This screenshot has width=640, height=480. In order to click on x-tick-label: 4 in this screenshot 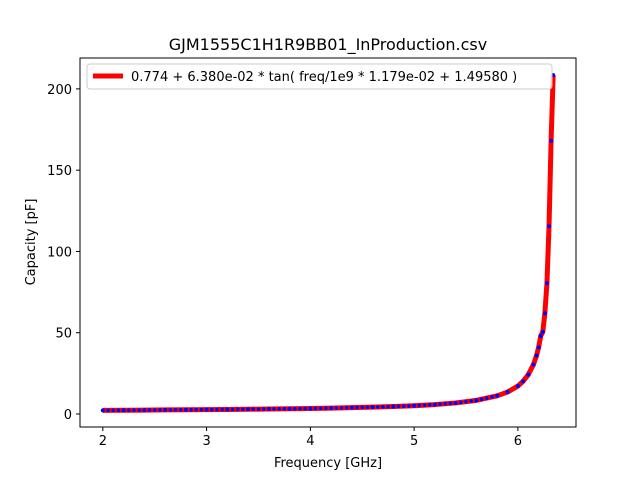, I will do `click(310, 441)`.